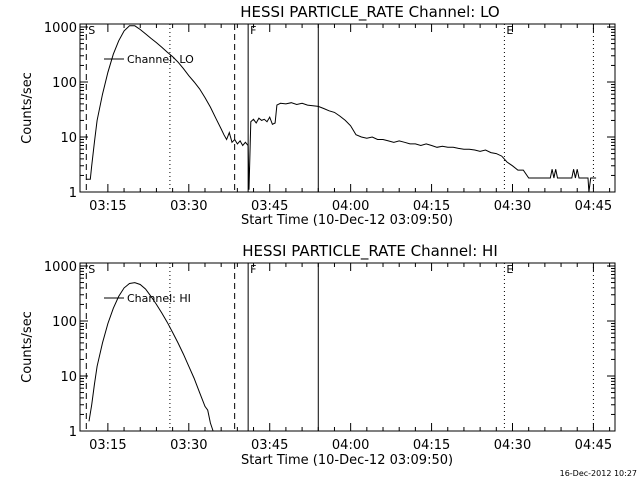  I want to click on x-axis-label-lo: Start Time (10-Dec-12 03:09:50), so click(347, 220).